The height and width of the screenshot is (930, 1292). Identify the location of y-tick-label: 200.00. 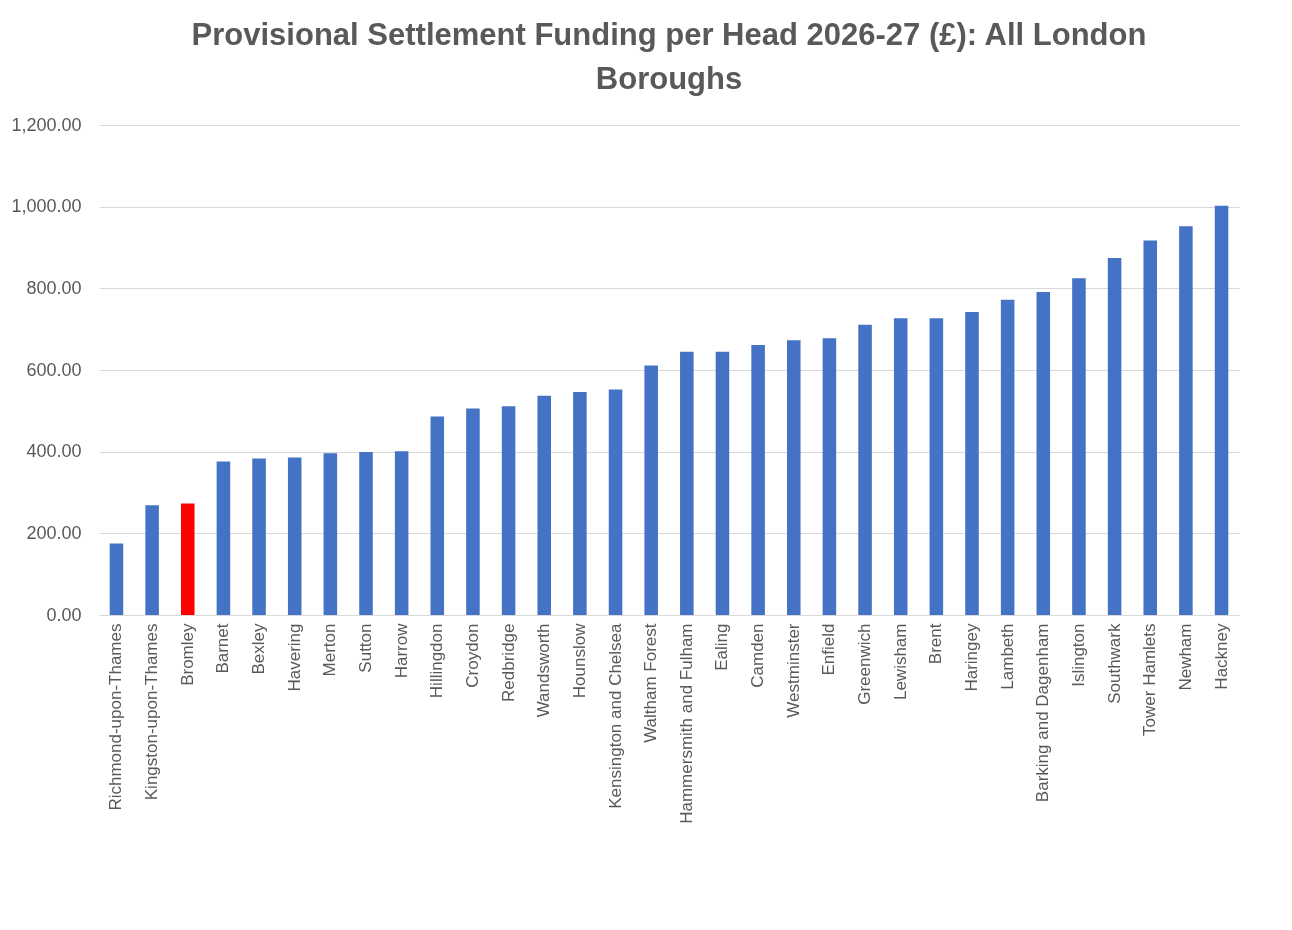
(54, 532).